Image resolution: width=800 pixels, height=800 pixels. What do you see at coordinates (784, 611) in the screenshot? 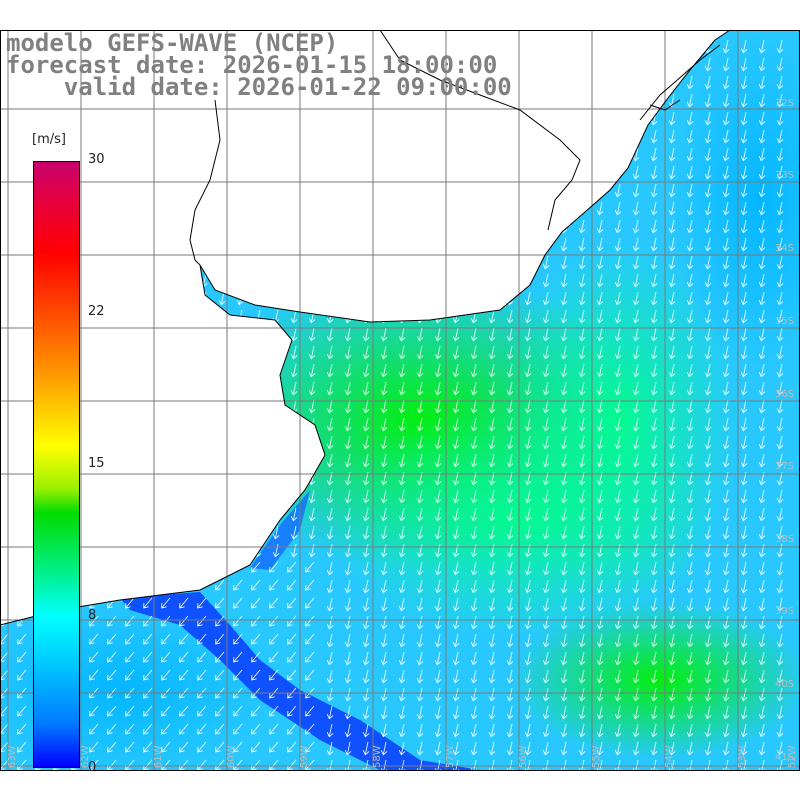
I see `lat-label: 39S` at bounding box center [784, 611].